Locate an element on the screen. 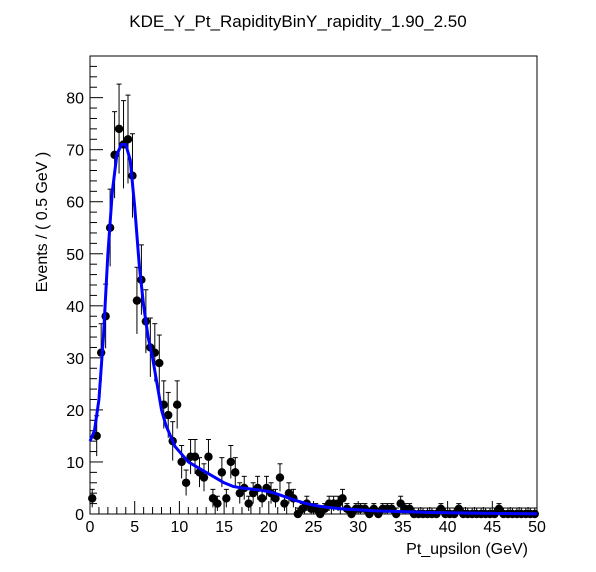  x-tick-label: 40 is located at coordinates (448, 527).